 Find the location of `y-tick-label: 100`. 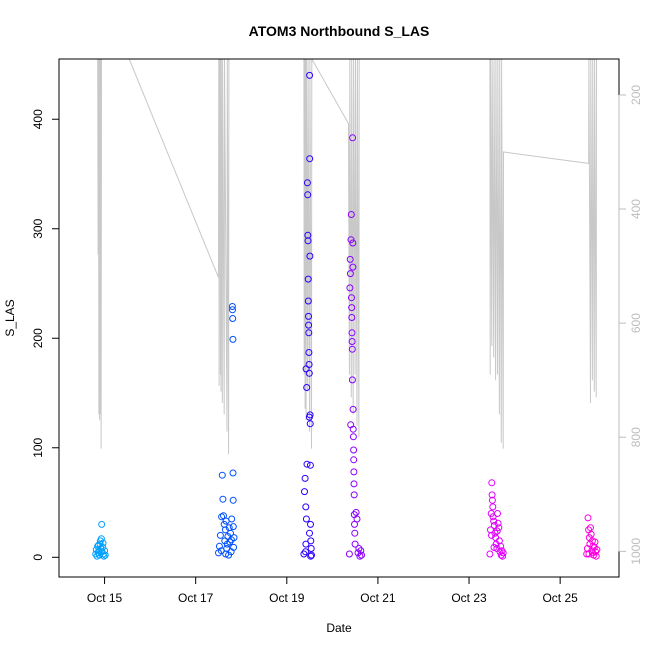

y-tick-label: 100 is located at coordinates (38, 447).